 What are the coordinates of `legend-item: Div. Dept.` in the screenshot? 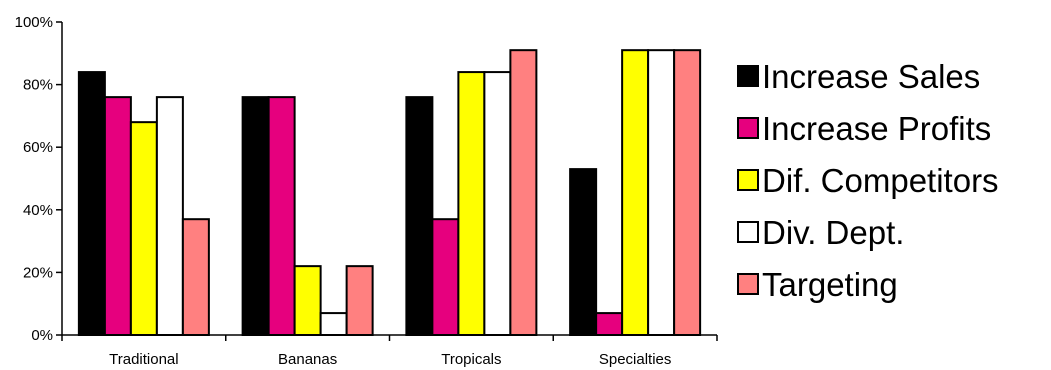 It's located at (820, 232).